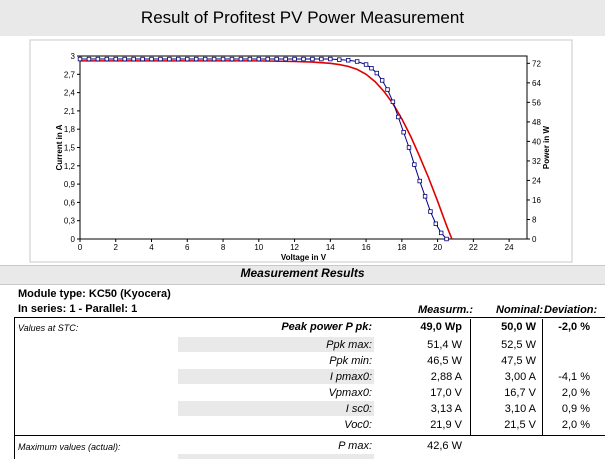 This screenshot has height=459, width=605. What do you see at coordinates (575, 393) in the screenshot?
I see `vpmax-deviation: 2,0 %` at bounding box center [575, 393].